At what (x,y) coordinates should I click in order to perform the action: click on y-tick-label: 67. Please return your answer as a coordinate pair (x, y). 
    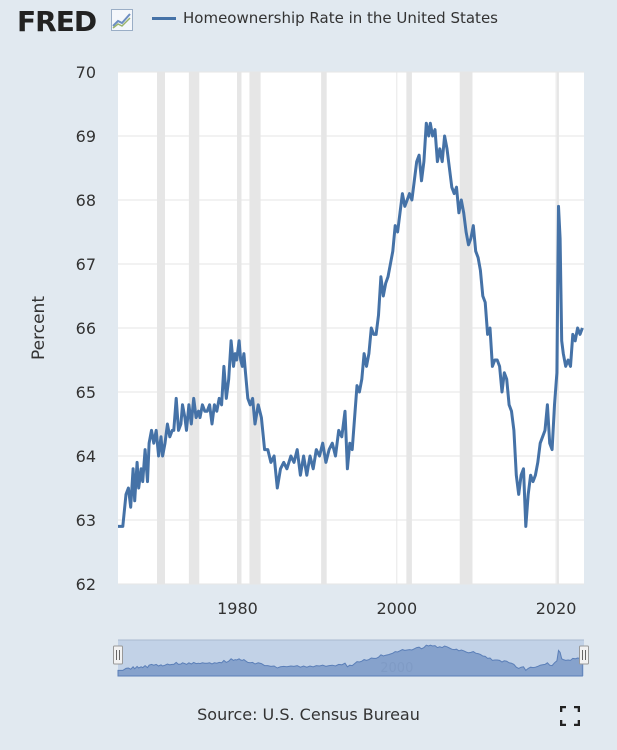
    Looking at the image, I should click on (86, 264).